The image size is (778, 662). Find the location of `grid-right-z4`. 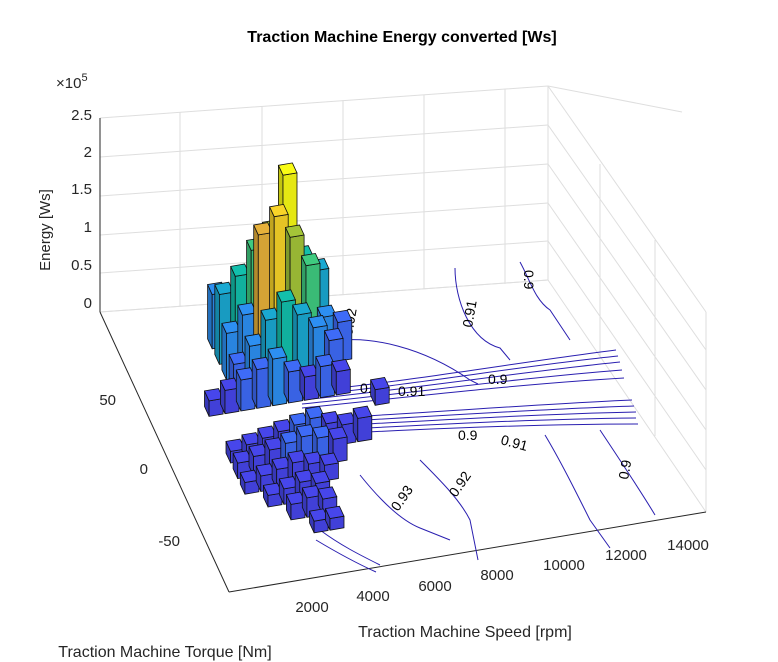

grid-right-z4 is located at coordinates (627, 237).